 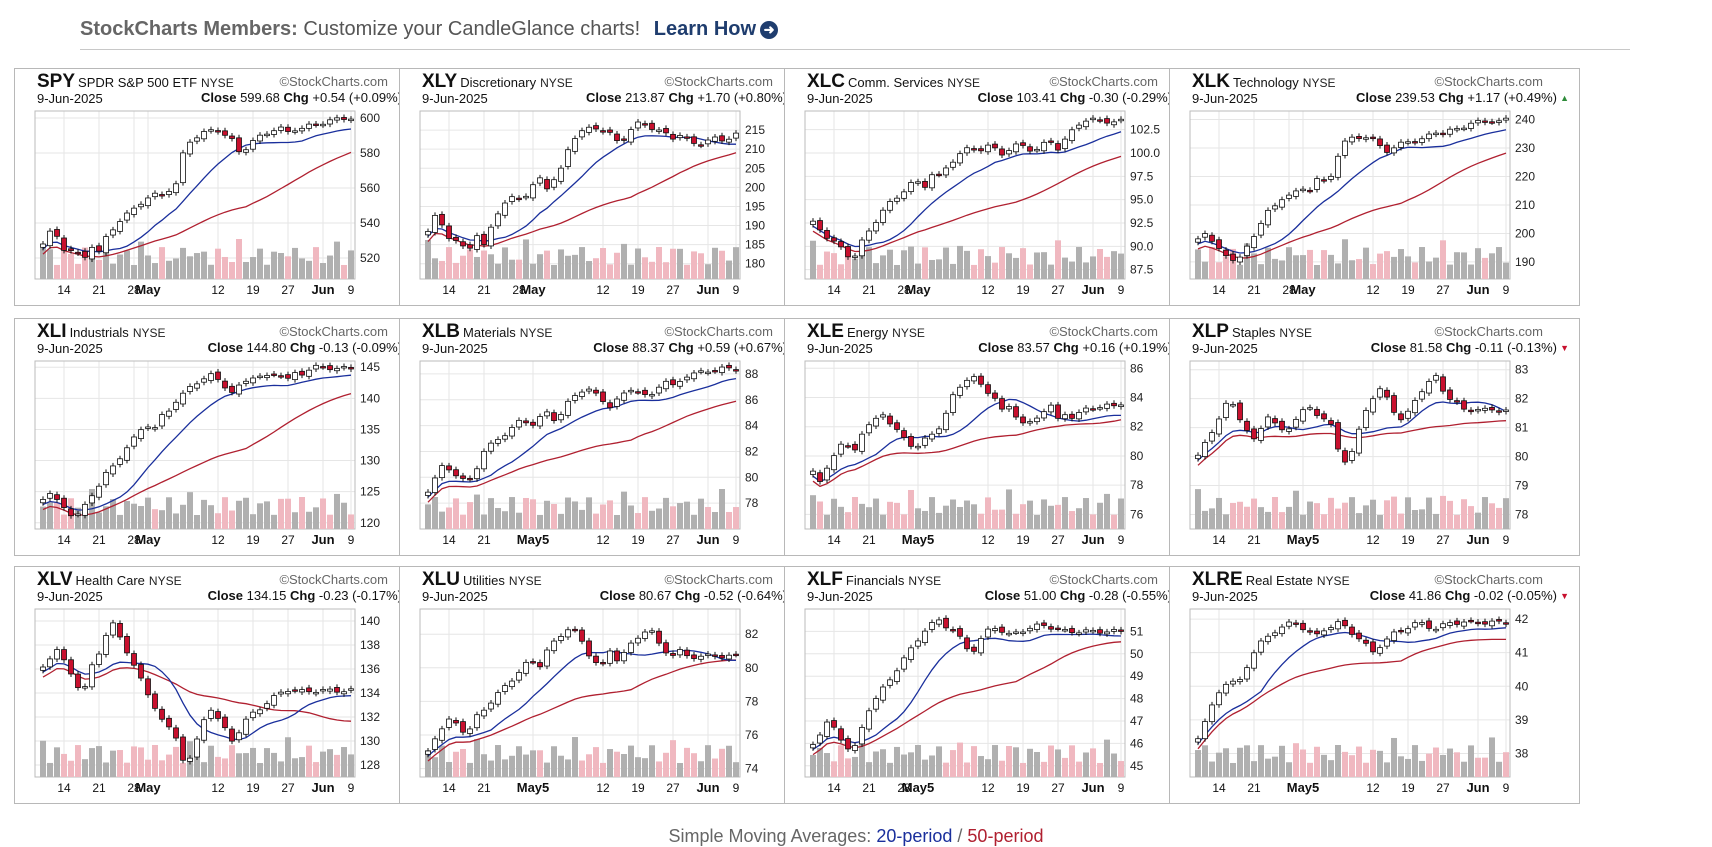 I want to click on y-tick-label: 74, so click(x=752, y=769).